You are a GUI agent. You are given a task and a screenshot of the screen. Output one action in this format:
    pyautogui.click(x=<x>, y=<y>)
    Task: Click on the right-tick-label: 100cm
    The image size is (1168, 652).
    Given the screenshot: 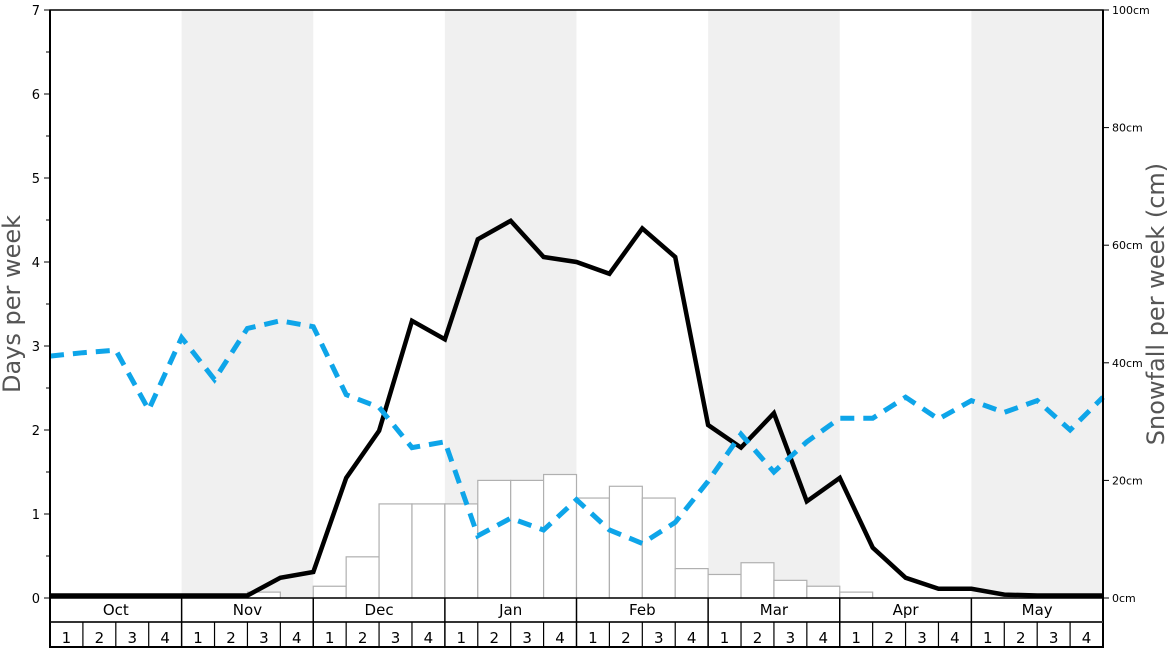 What is the action you would take?
    pyautogui.click(x=1131, y=10)
    